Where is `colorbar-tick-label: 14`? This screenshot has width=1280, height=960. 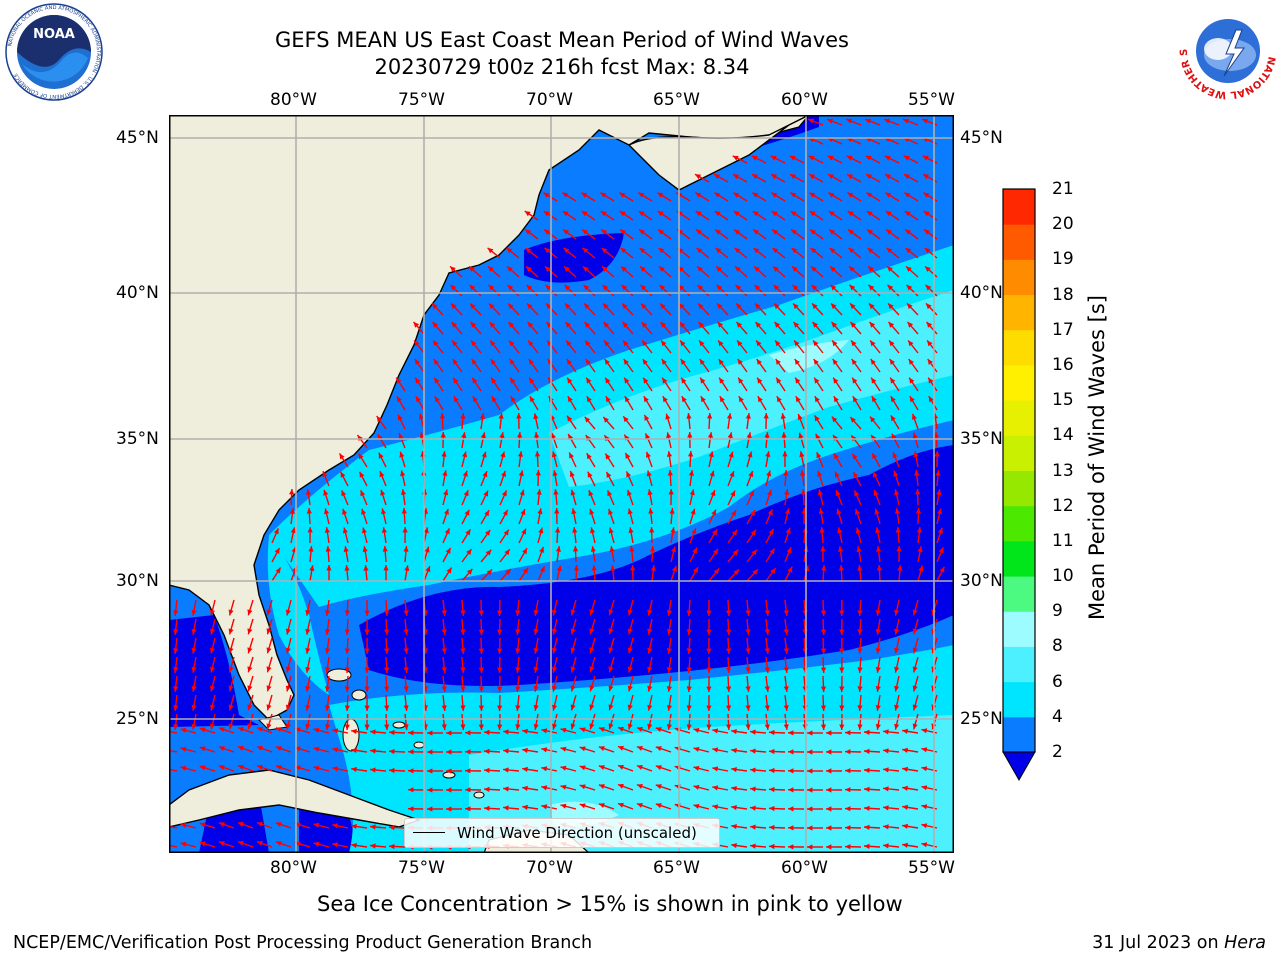 colorbar-tick-label: 14 is located at coordinates (1063, 435).